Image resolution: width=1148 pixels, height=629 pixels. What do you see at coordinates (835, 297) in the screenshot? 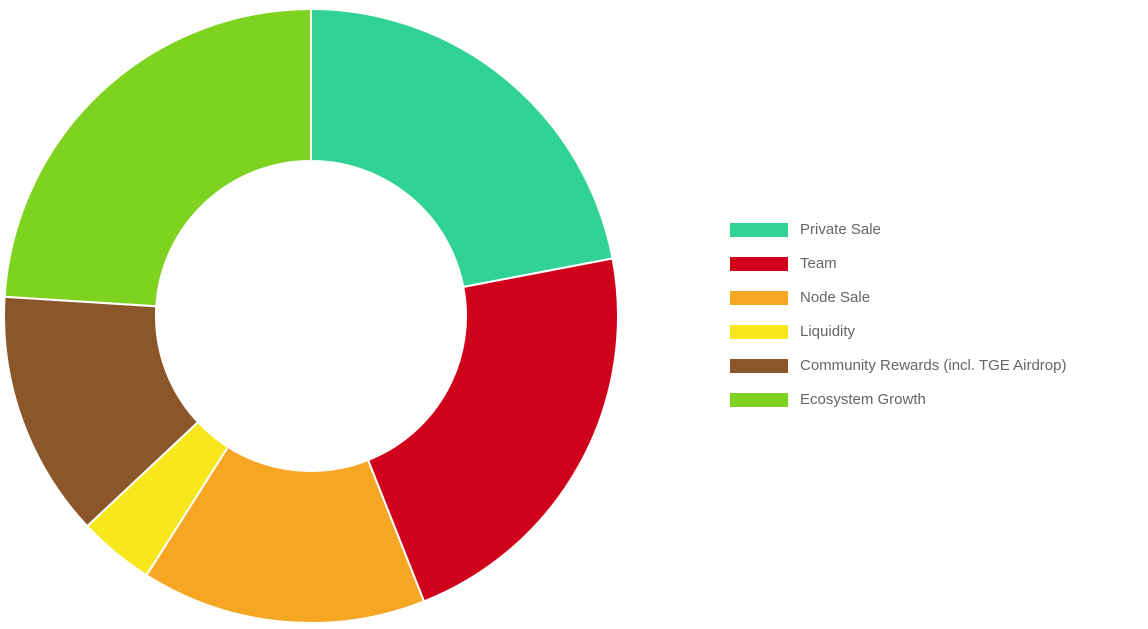
I see `legend-label: Node Sale` at bounding box center [835, 297].